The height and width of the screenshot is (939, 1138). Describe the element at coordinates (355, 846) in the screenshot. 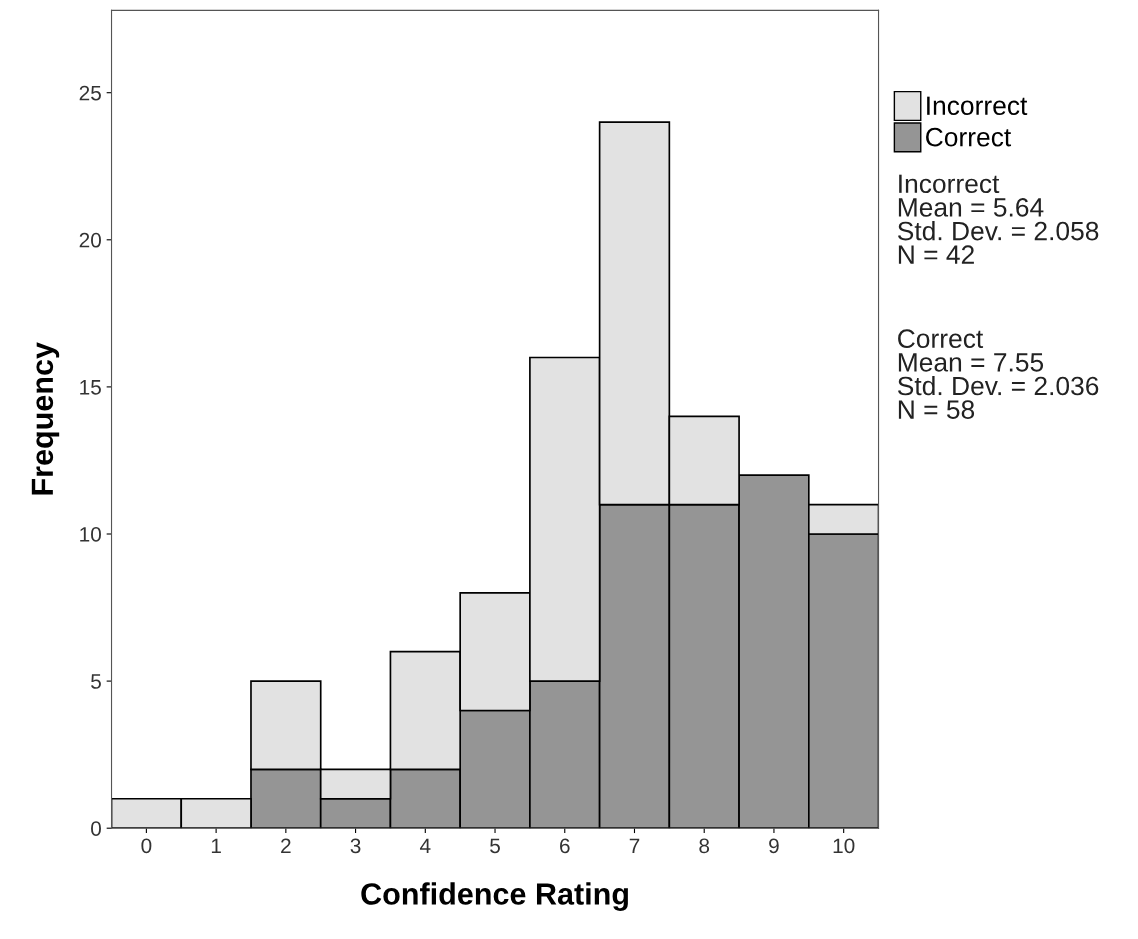

I see `x-tick-label: 3` at that location.